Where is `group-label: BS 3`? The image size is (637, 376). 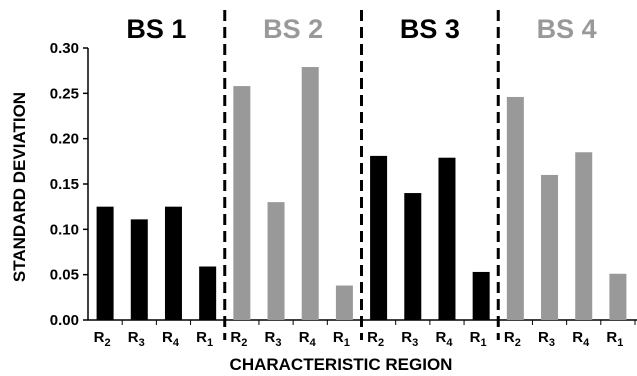 group-label: BS 3 is located at coordinates (430, 29).